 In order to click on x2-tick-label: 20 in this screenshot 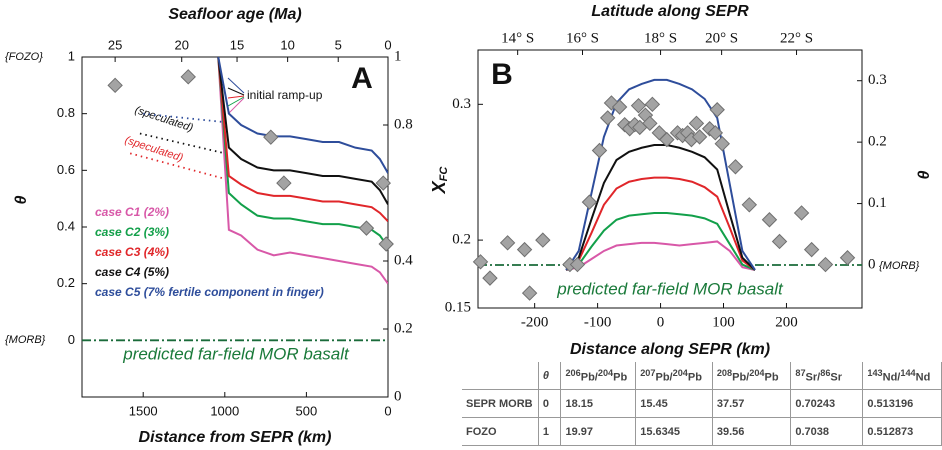, I will do `click(181, 44)`.